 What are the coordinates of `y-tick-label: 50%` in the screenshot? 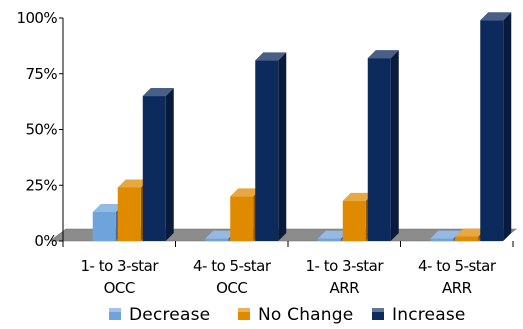 It's located at (41, 130).